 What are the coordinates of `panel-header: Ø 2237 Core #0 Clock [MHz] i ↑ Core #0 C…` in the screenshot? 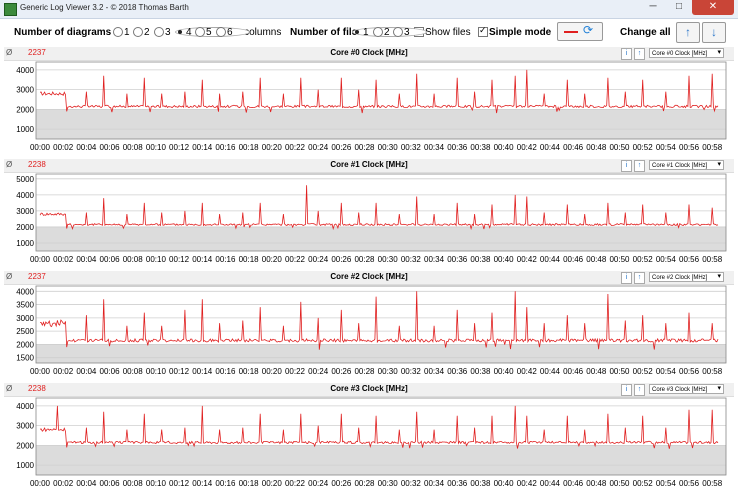 It's located at (369, 54).